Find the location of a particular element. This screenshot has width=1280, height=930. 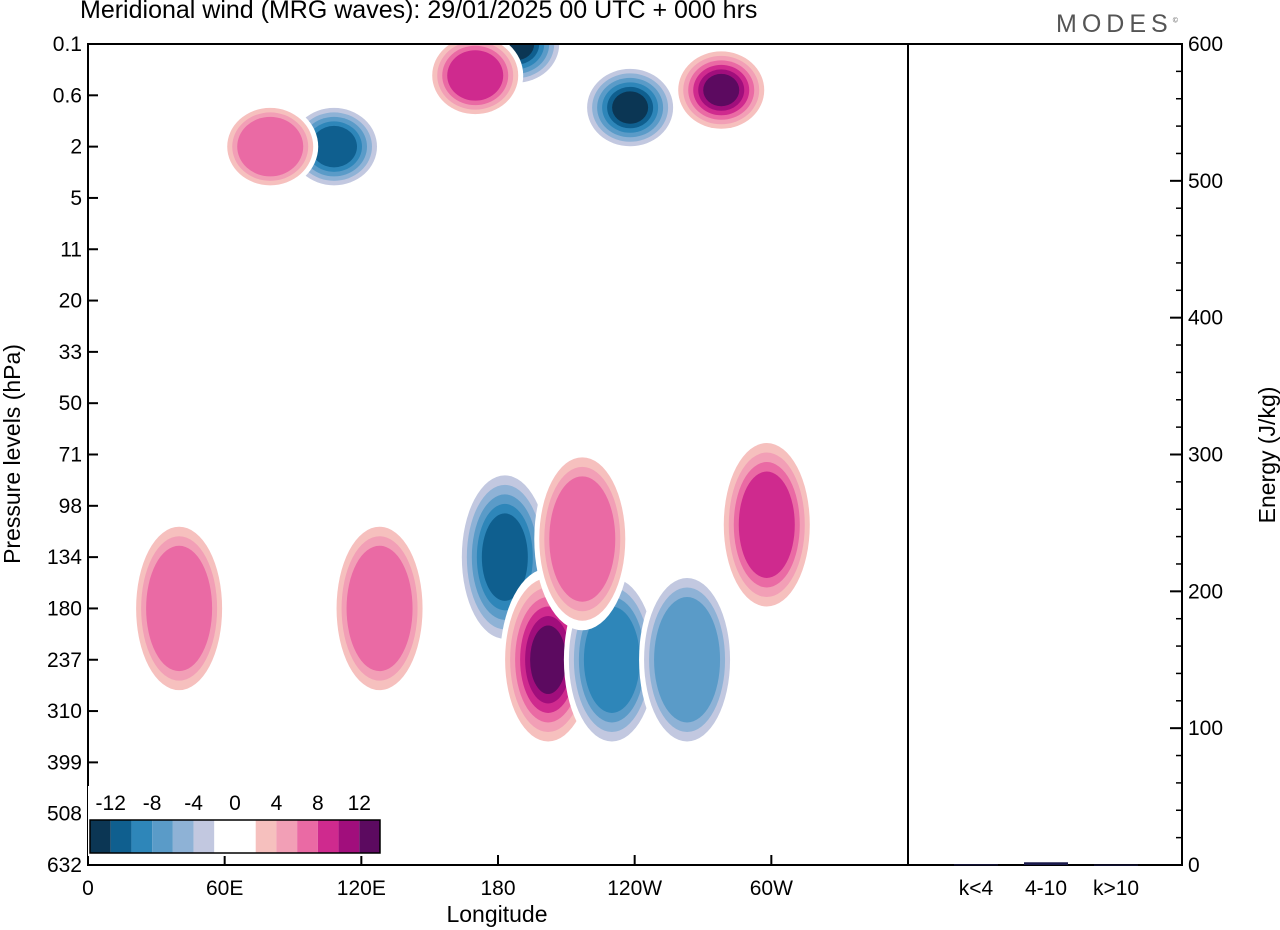

bar-category-label: k<4 is located at coordinates (976, 888).